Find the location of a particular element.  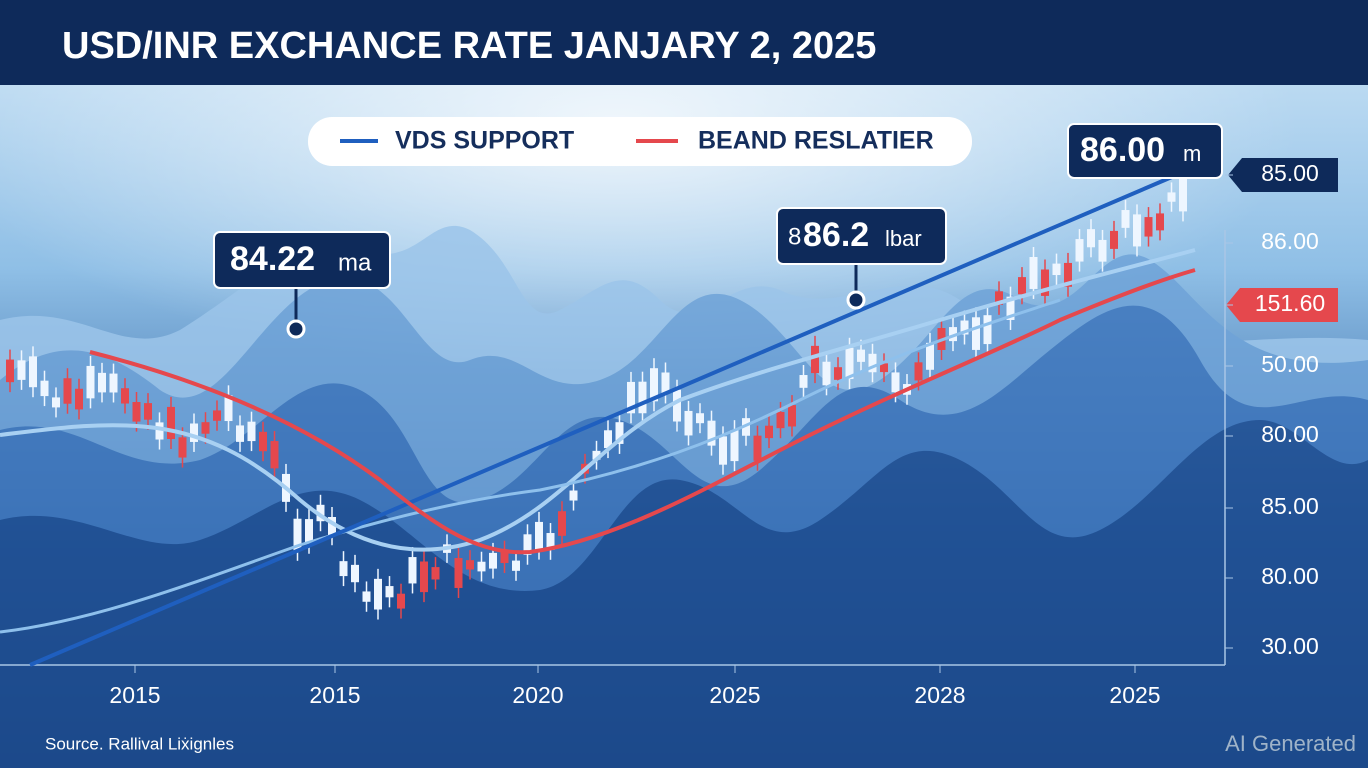

x-label: 2025 is located at coordinates (1134, 695).